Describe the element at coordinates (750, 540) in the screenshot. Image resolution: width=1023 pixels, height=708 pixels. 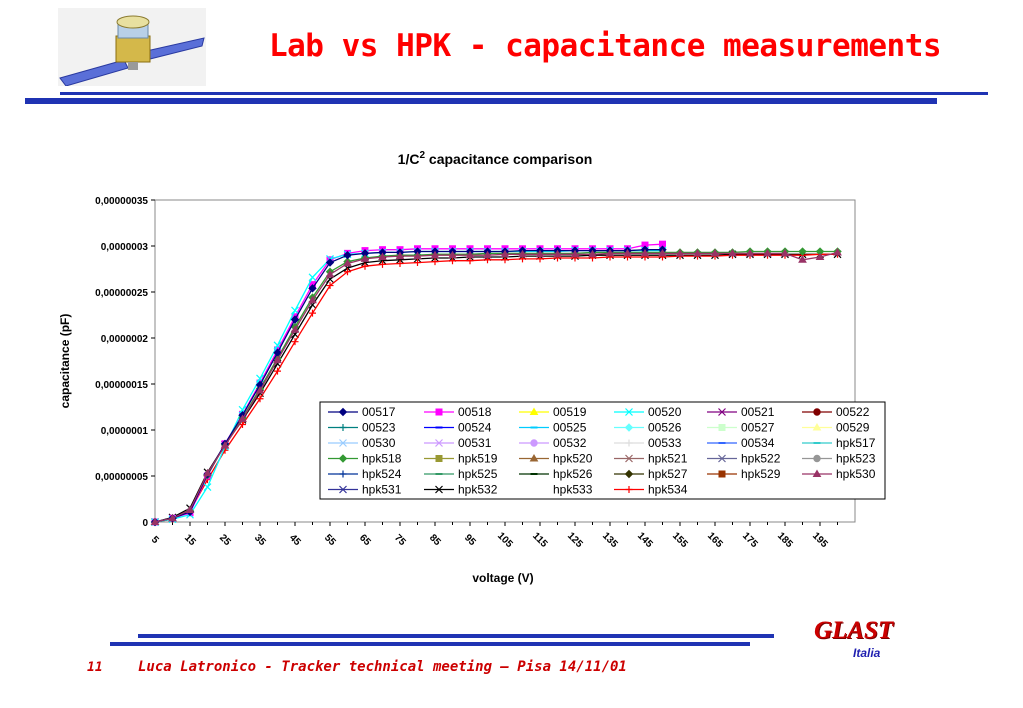
I see `x-tick-label: 175` at that location.